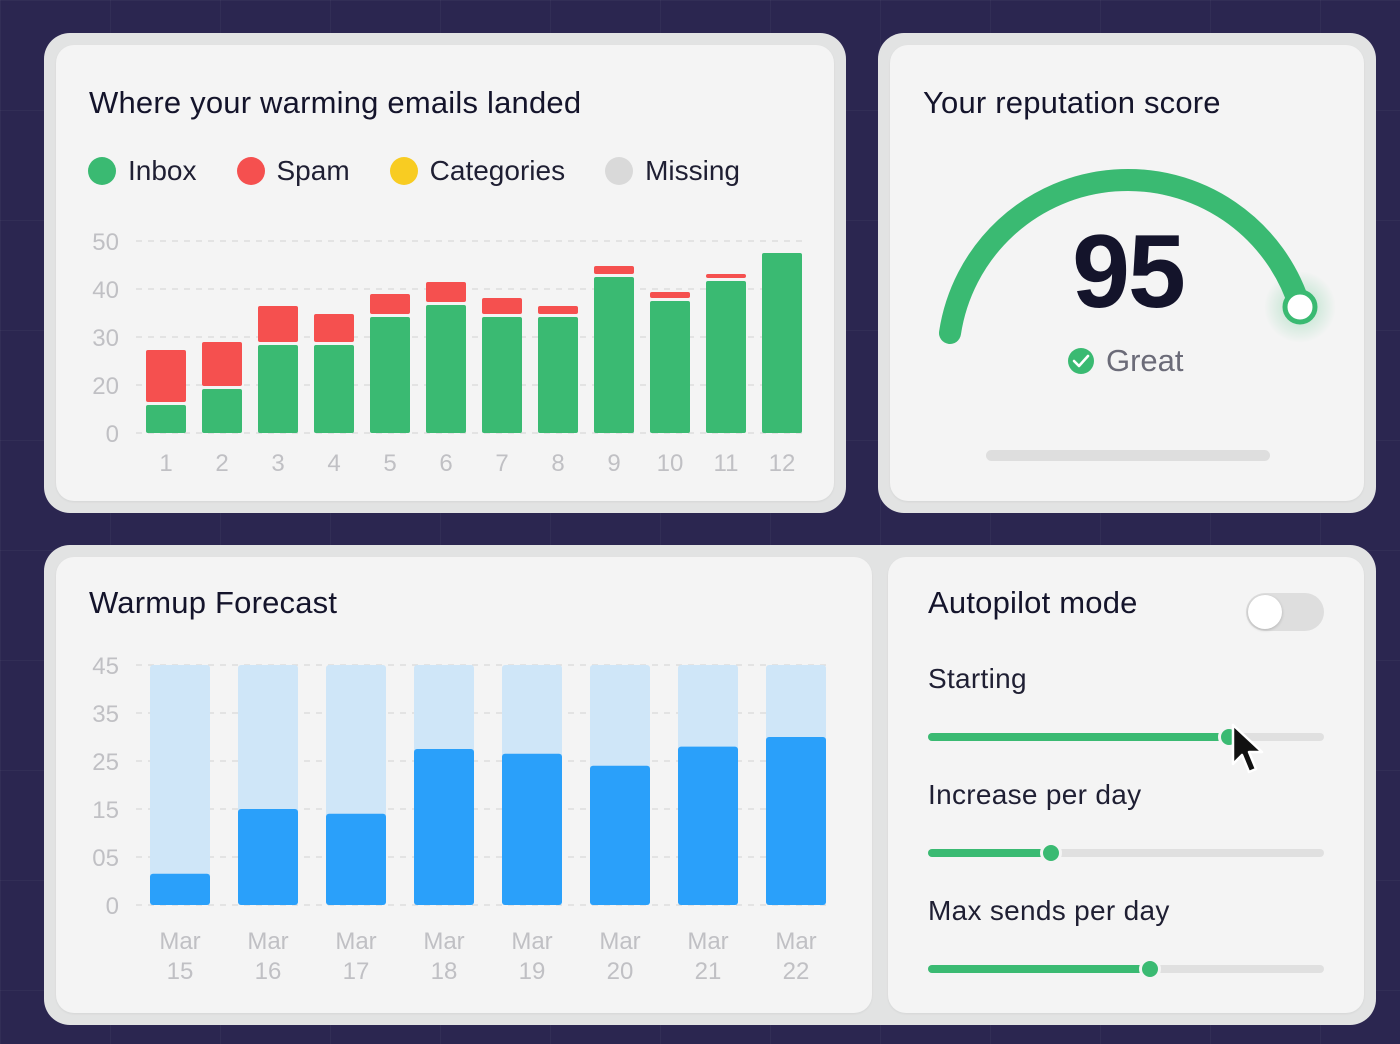 The image size is (1400, 1044). Describe the element at coordinates (1049, 910) in the screenshot. I see `slider-label-max-sends: Max sends per day` at that location.